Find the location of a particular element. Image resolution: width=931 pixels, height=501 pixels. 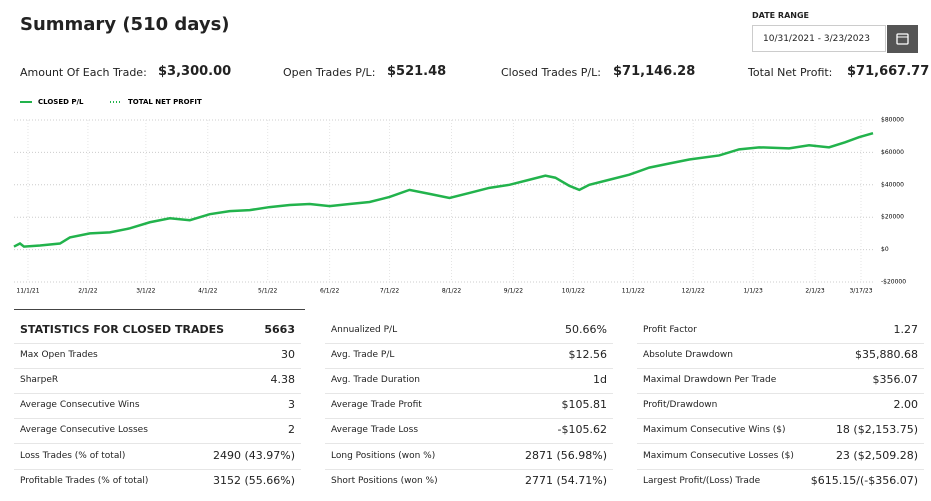

summary-value: $3,300.00 is located at coordinates (195, 71).